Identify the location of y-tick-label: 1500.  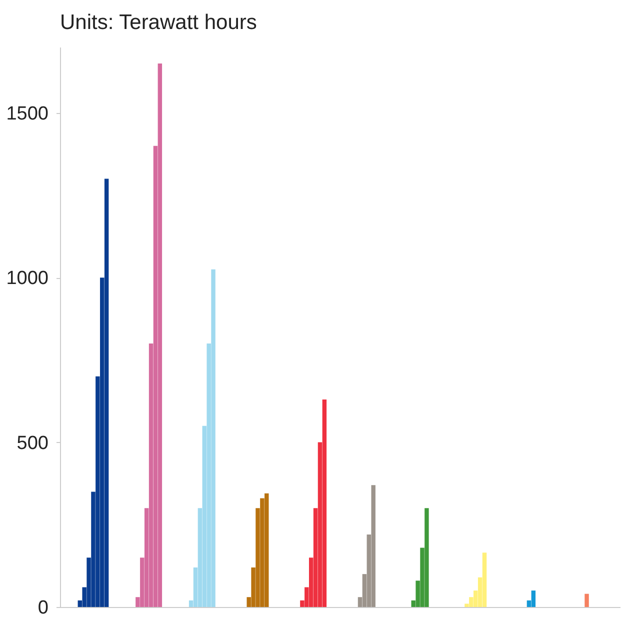
(27, 113).